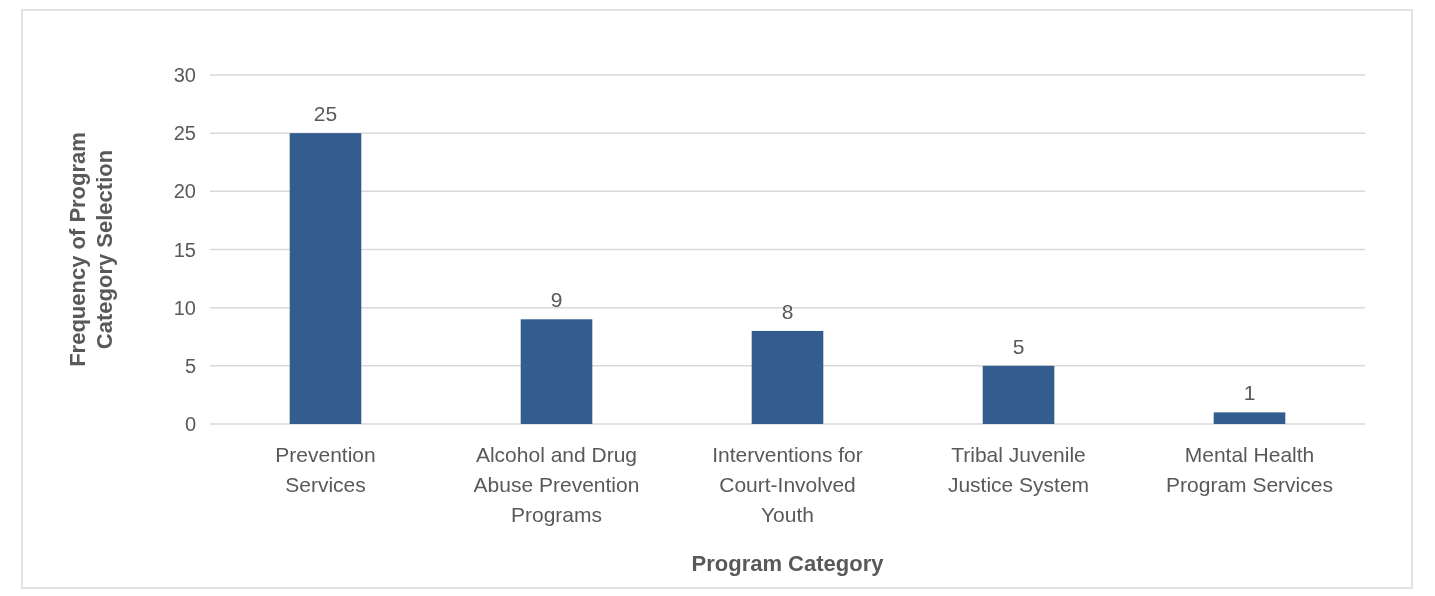  Describe the element at coordinates (184, 307) in the screenshot. I see `y-tick-label: 10` at that location.